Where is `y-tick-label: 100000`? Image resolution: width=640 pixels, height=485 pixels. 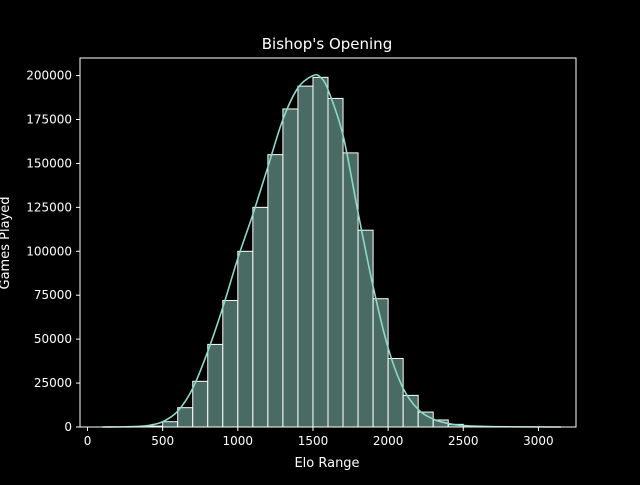 y-tick-label: 100000 is located at coordinates (49, 251).